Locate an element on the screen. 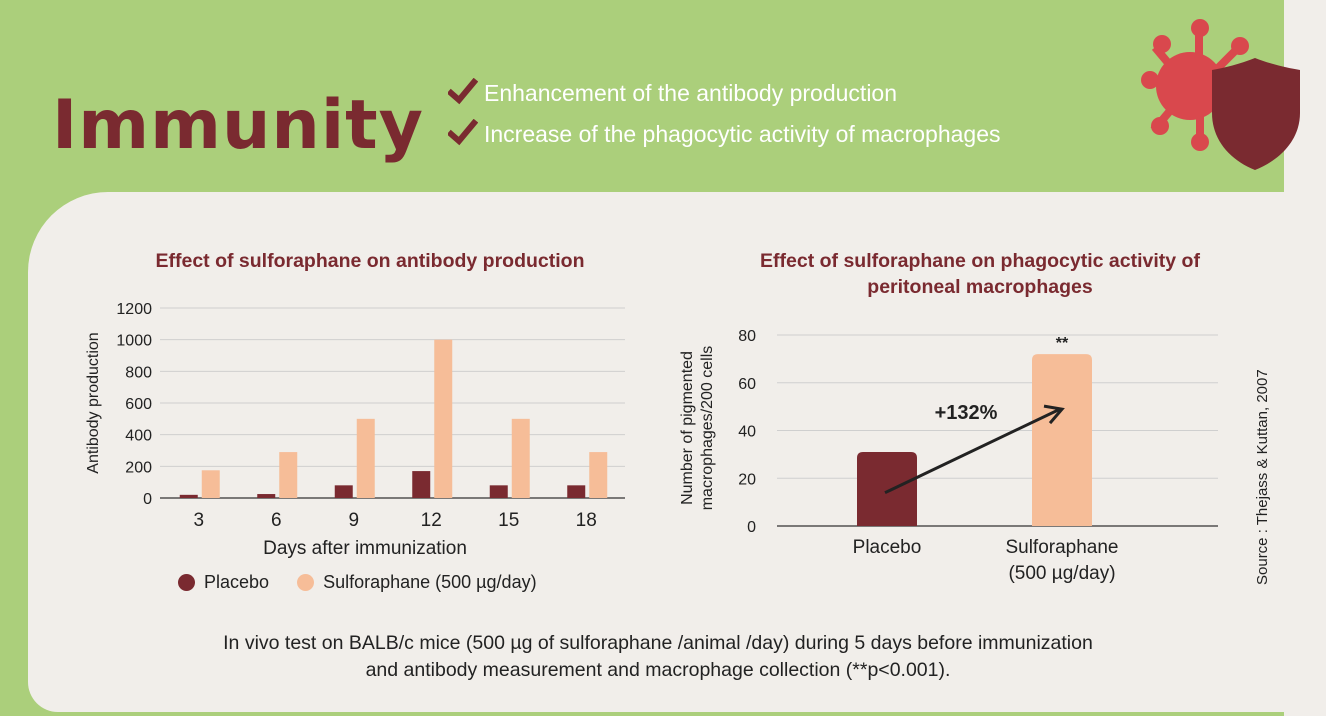  y-axis-label-line-2: macrophages/200 cells is located at coordinates (707, 428).